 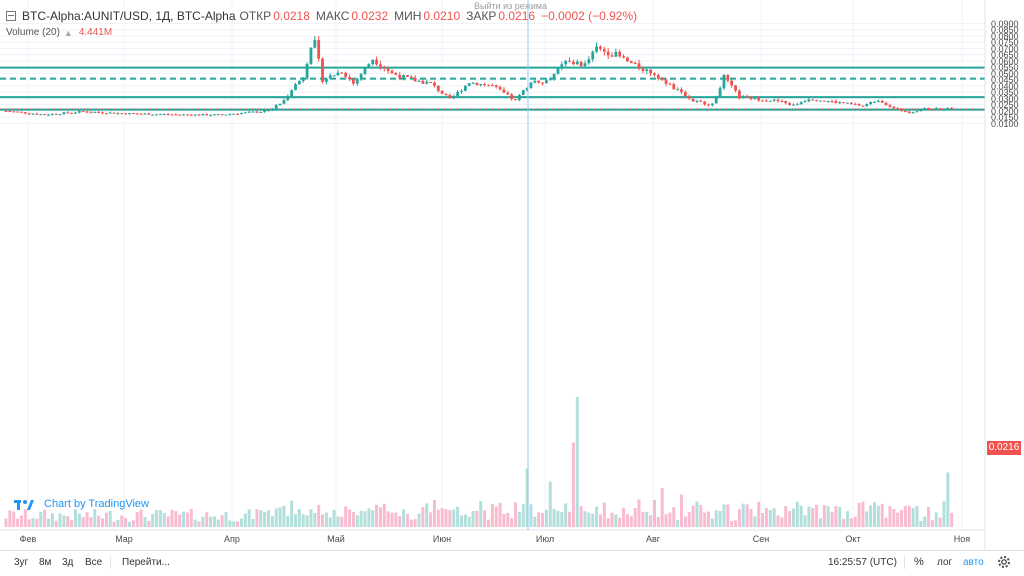 I want to click on time-tick-label: Июл, so click(x=545, y=539).